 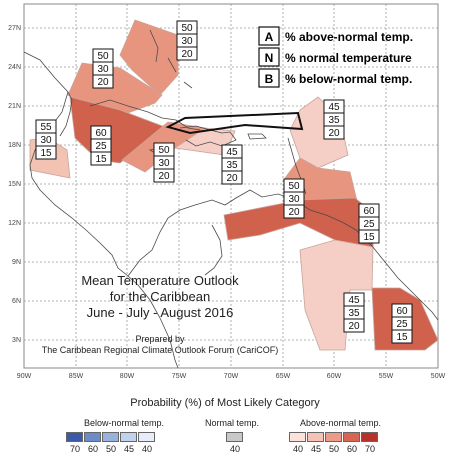 What do you see at coordinates (234, 123) in the screenshot?
I see `outline-hispaniola-north` at bounding box center [234, 123].